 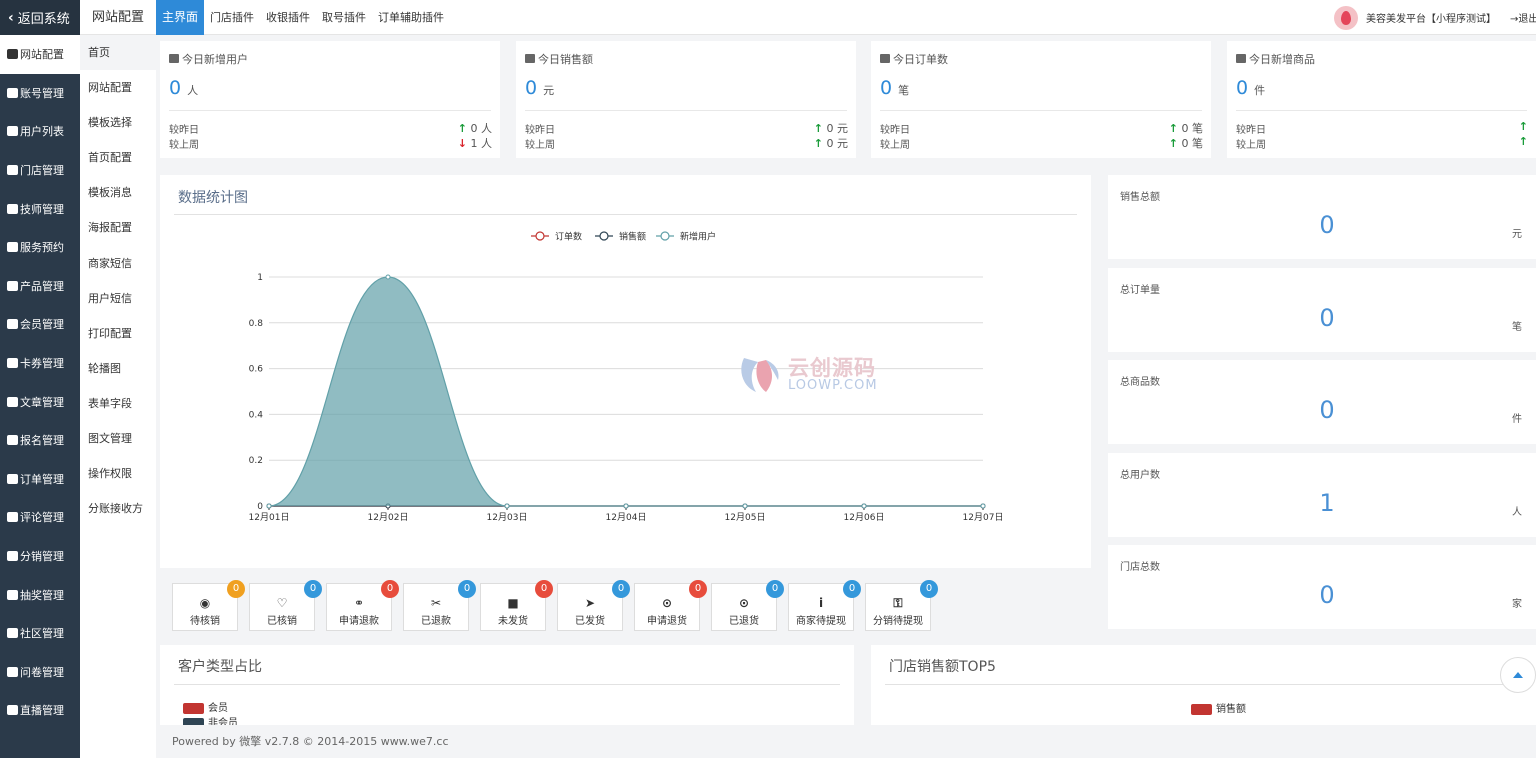 What do you see at coordinates (110, 228) in the screenshot?
I see `subnav-item: 海报配置` at bounding box center [110, 228].